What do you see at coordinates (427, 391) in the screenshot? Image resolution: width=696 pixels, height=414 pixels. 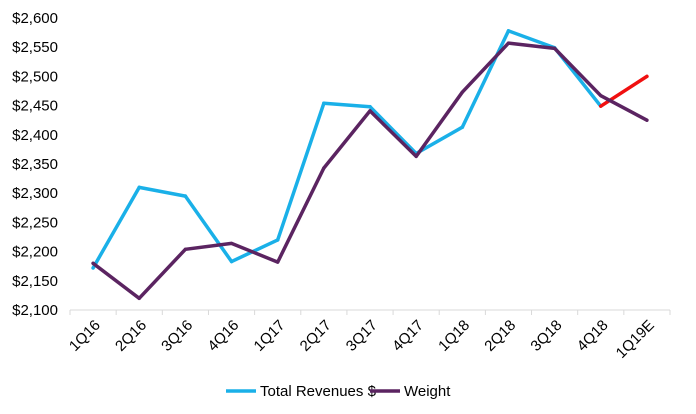 I see `legend-label: Weight` at bounding box center [427, 391].